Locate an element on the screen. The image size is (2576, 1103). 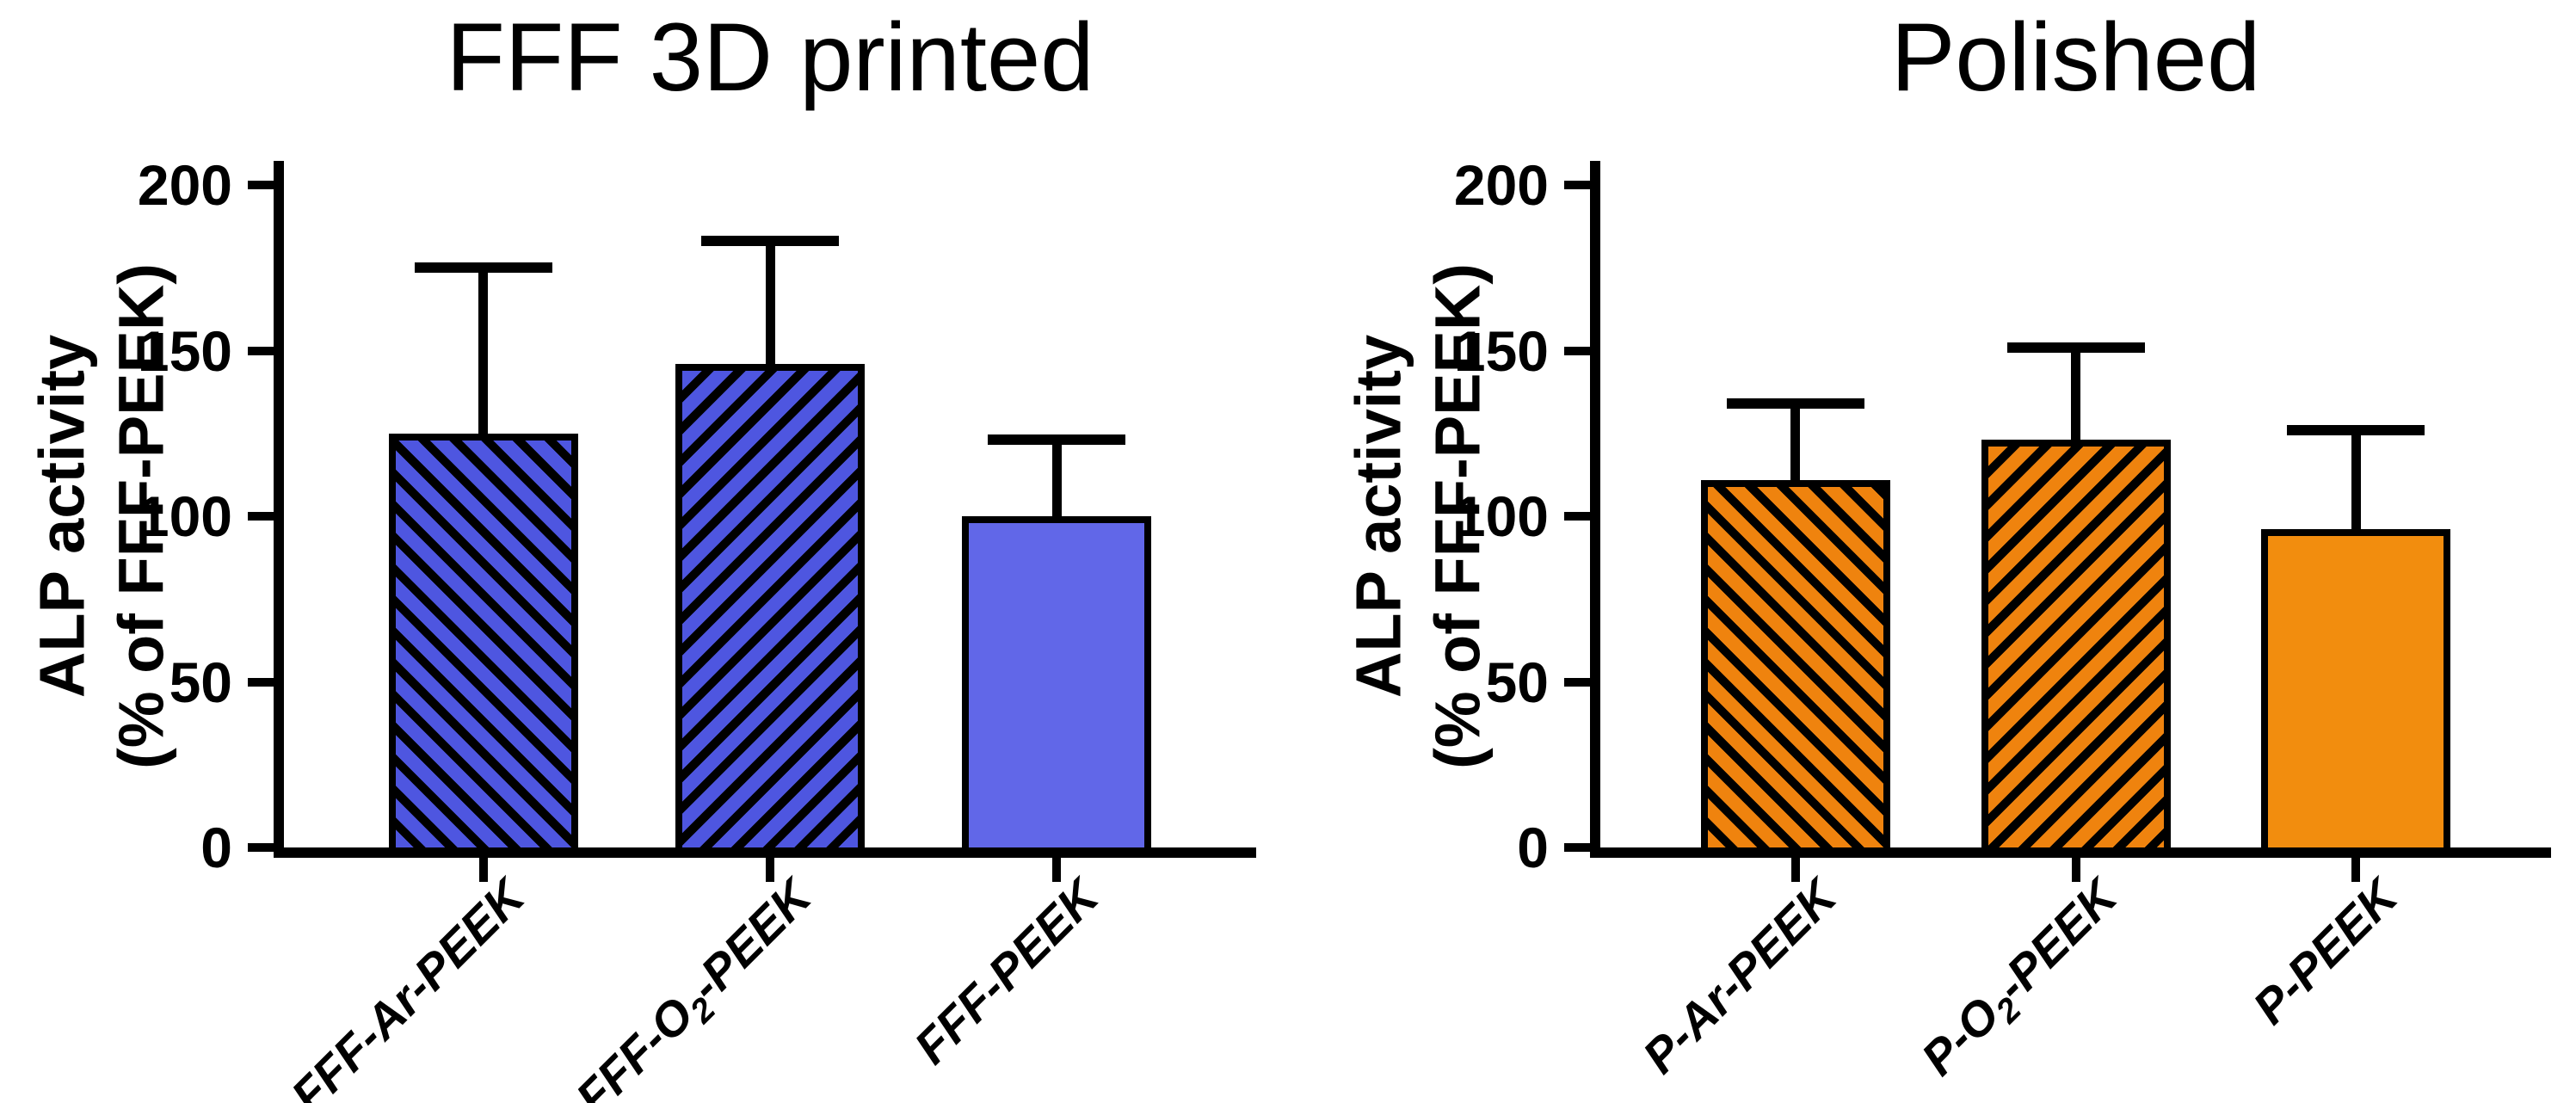
error-bar-stem-p-o2-peek is located at coordinates (2075, 404).